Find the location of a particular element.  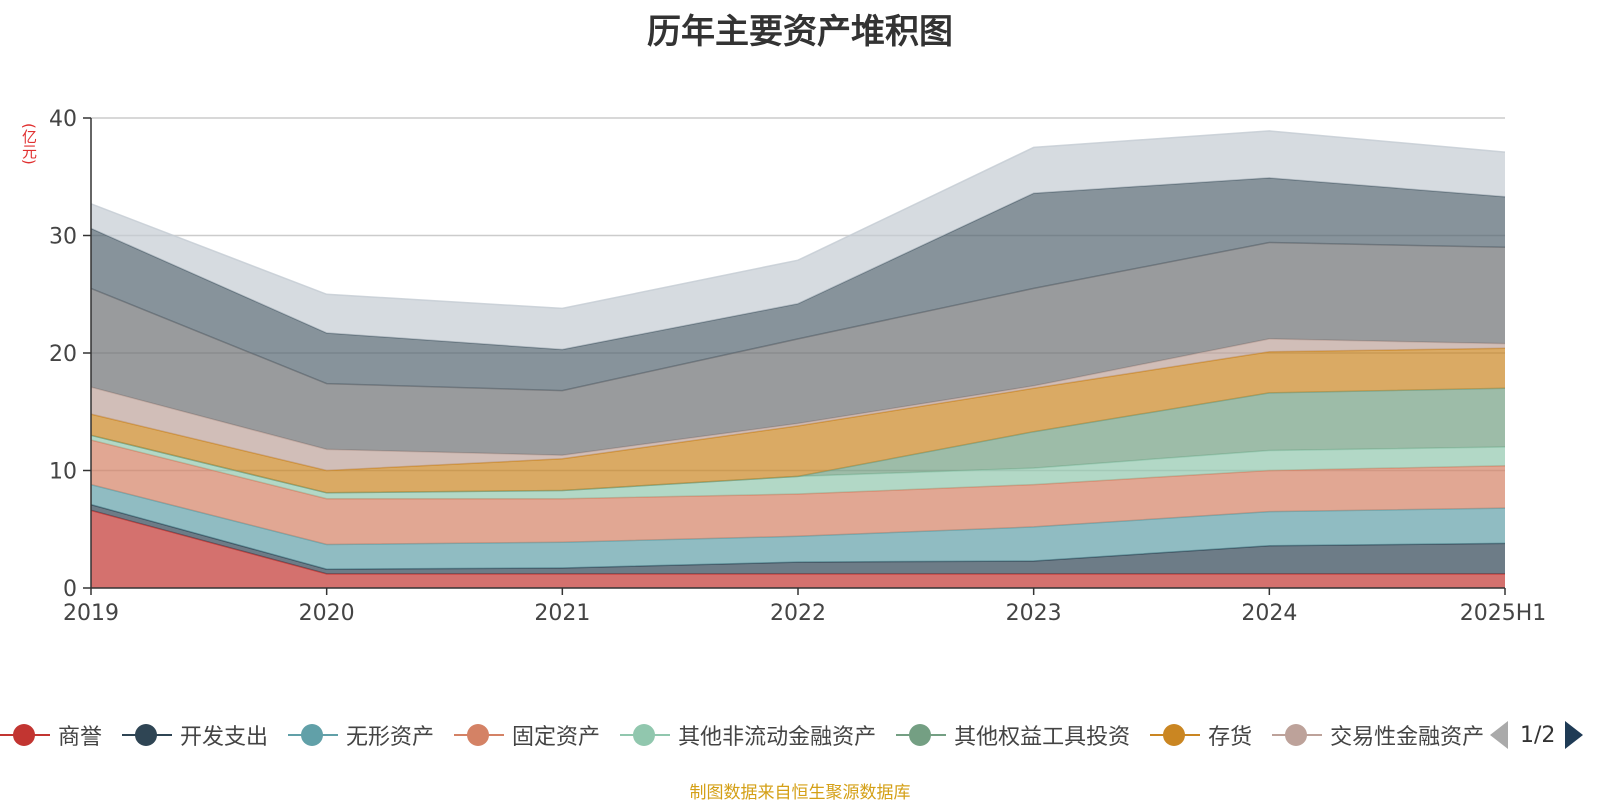

legend-item: 交易性金融资产 is located at coordinates (1378, 735).